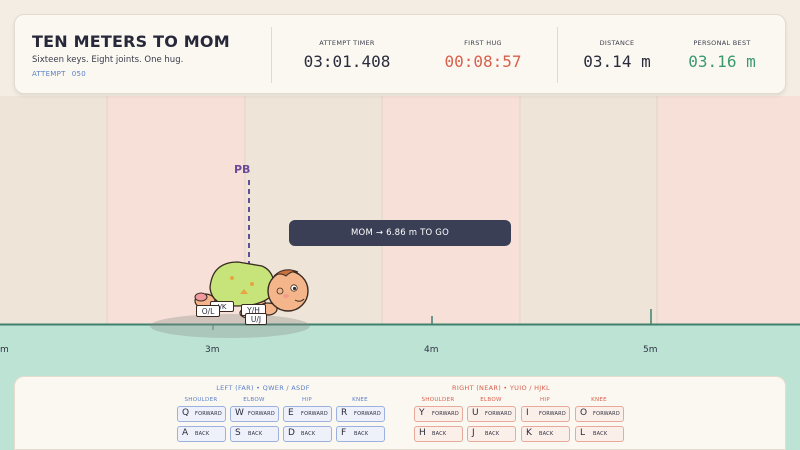 This screenshot has height=450, width=800. What do you see at coordinates (360, 434) in the screenshot?
I see `key-f-left-knee-back: F BACK` at bounding box center [360, 434].